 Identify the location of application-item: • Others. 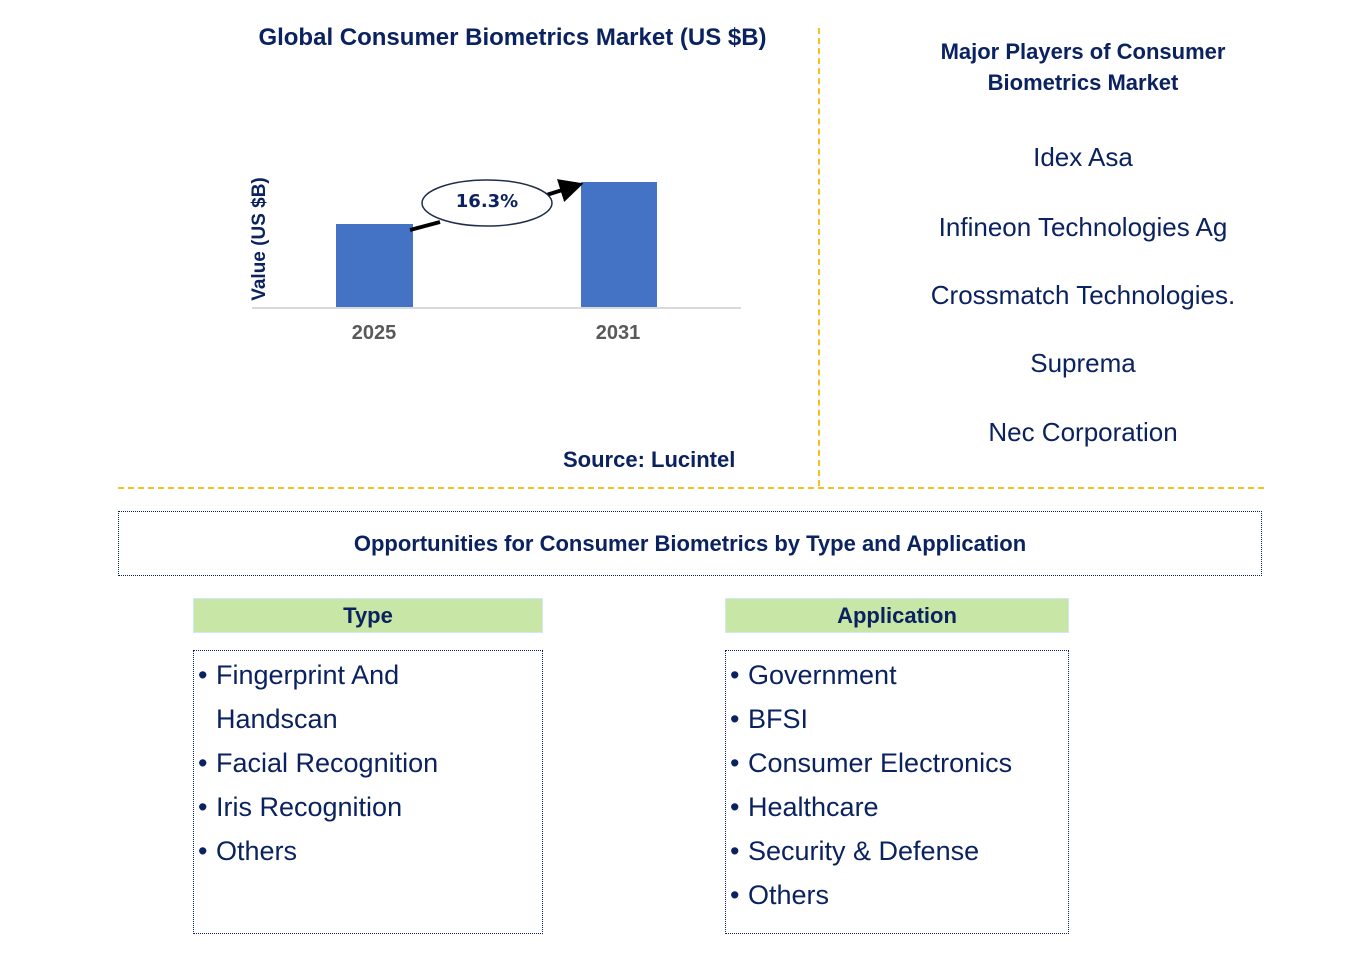
(899, 895).